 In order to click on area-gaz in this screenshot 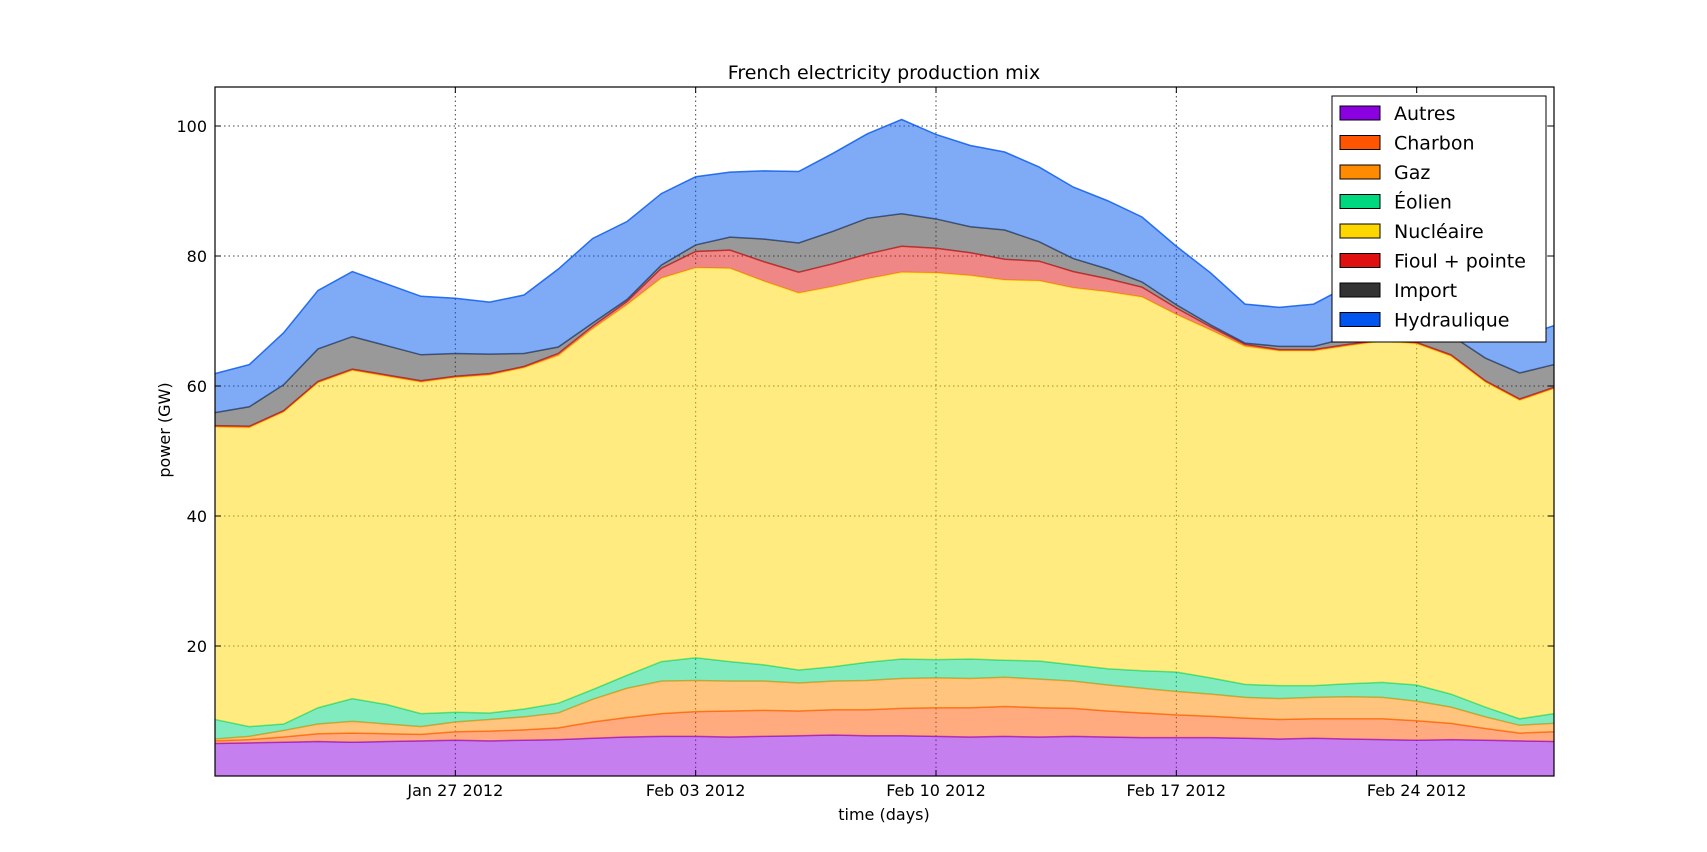, I will do `click(884, 709)`.